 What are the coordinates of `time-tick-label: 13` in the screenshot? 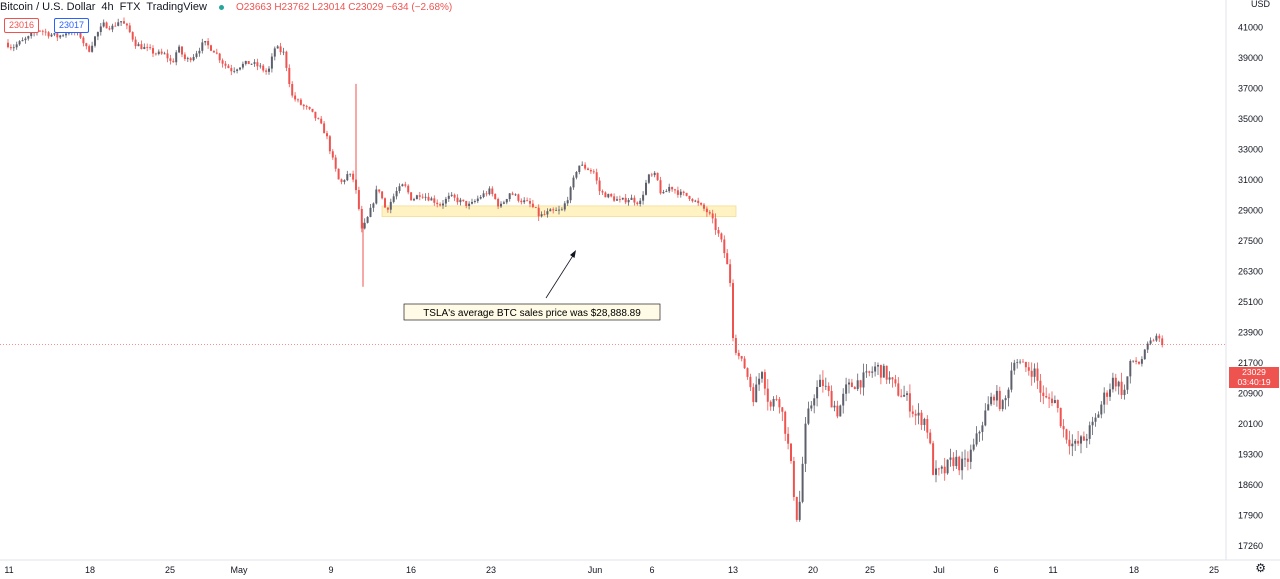 It's located at (733, 570).